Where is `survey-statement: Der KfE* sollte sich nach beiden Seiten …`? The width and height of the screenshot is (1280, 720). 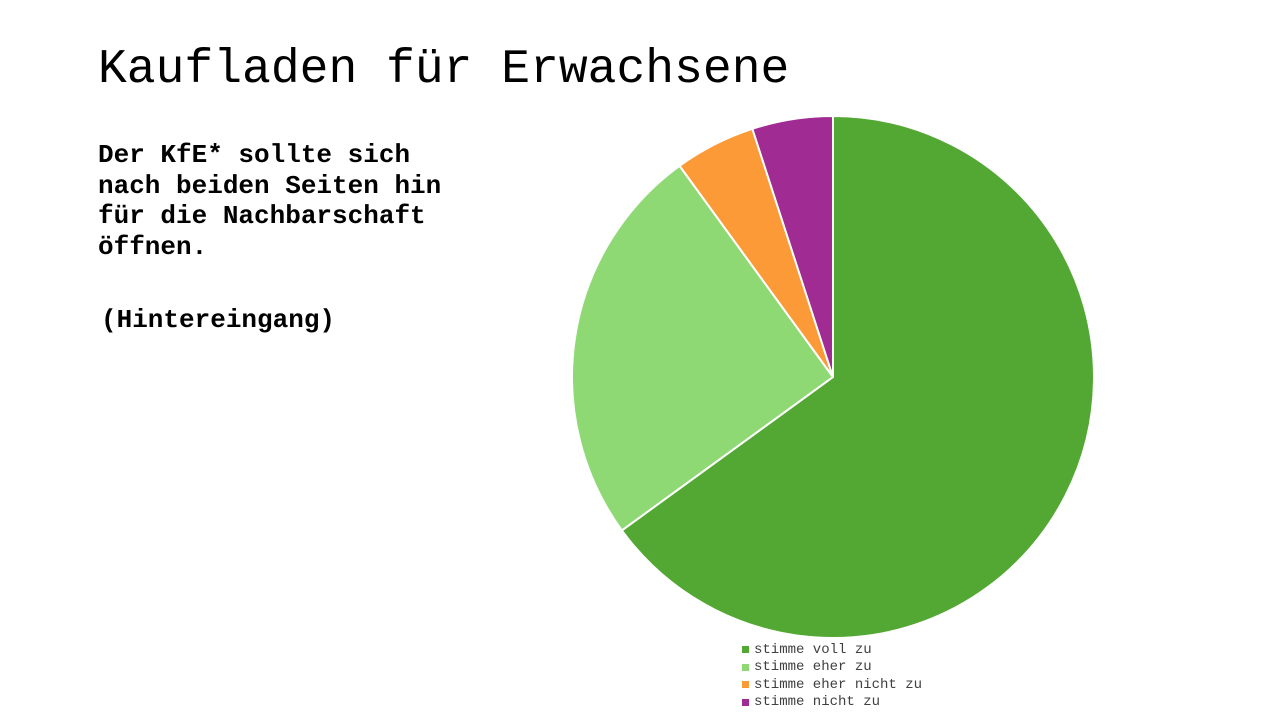
survey-statement: Der KfE* sollte sich nach beiden Seiten … is located at coordinates (270, 201).